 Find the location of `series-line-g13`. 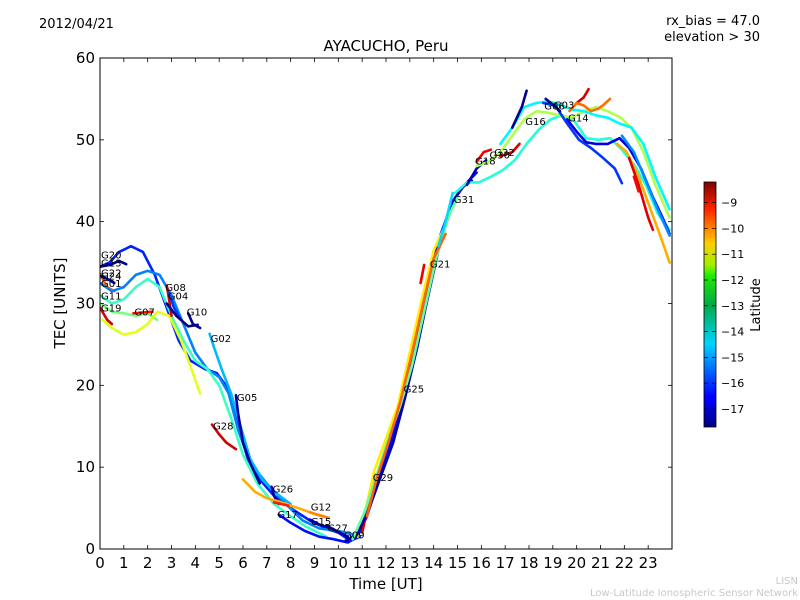

series-line-g13 is located at coordinates (114, 263).